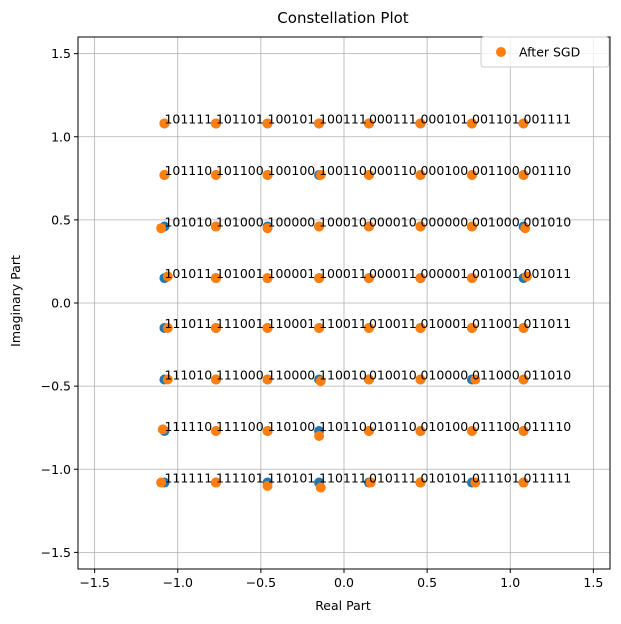  I want to click on bit-label-0-1: 111101, so click(240, 478).